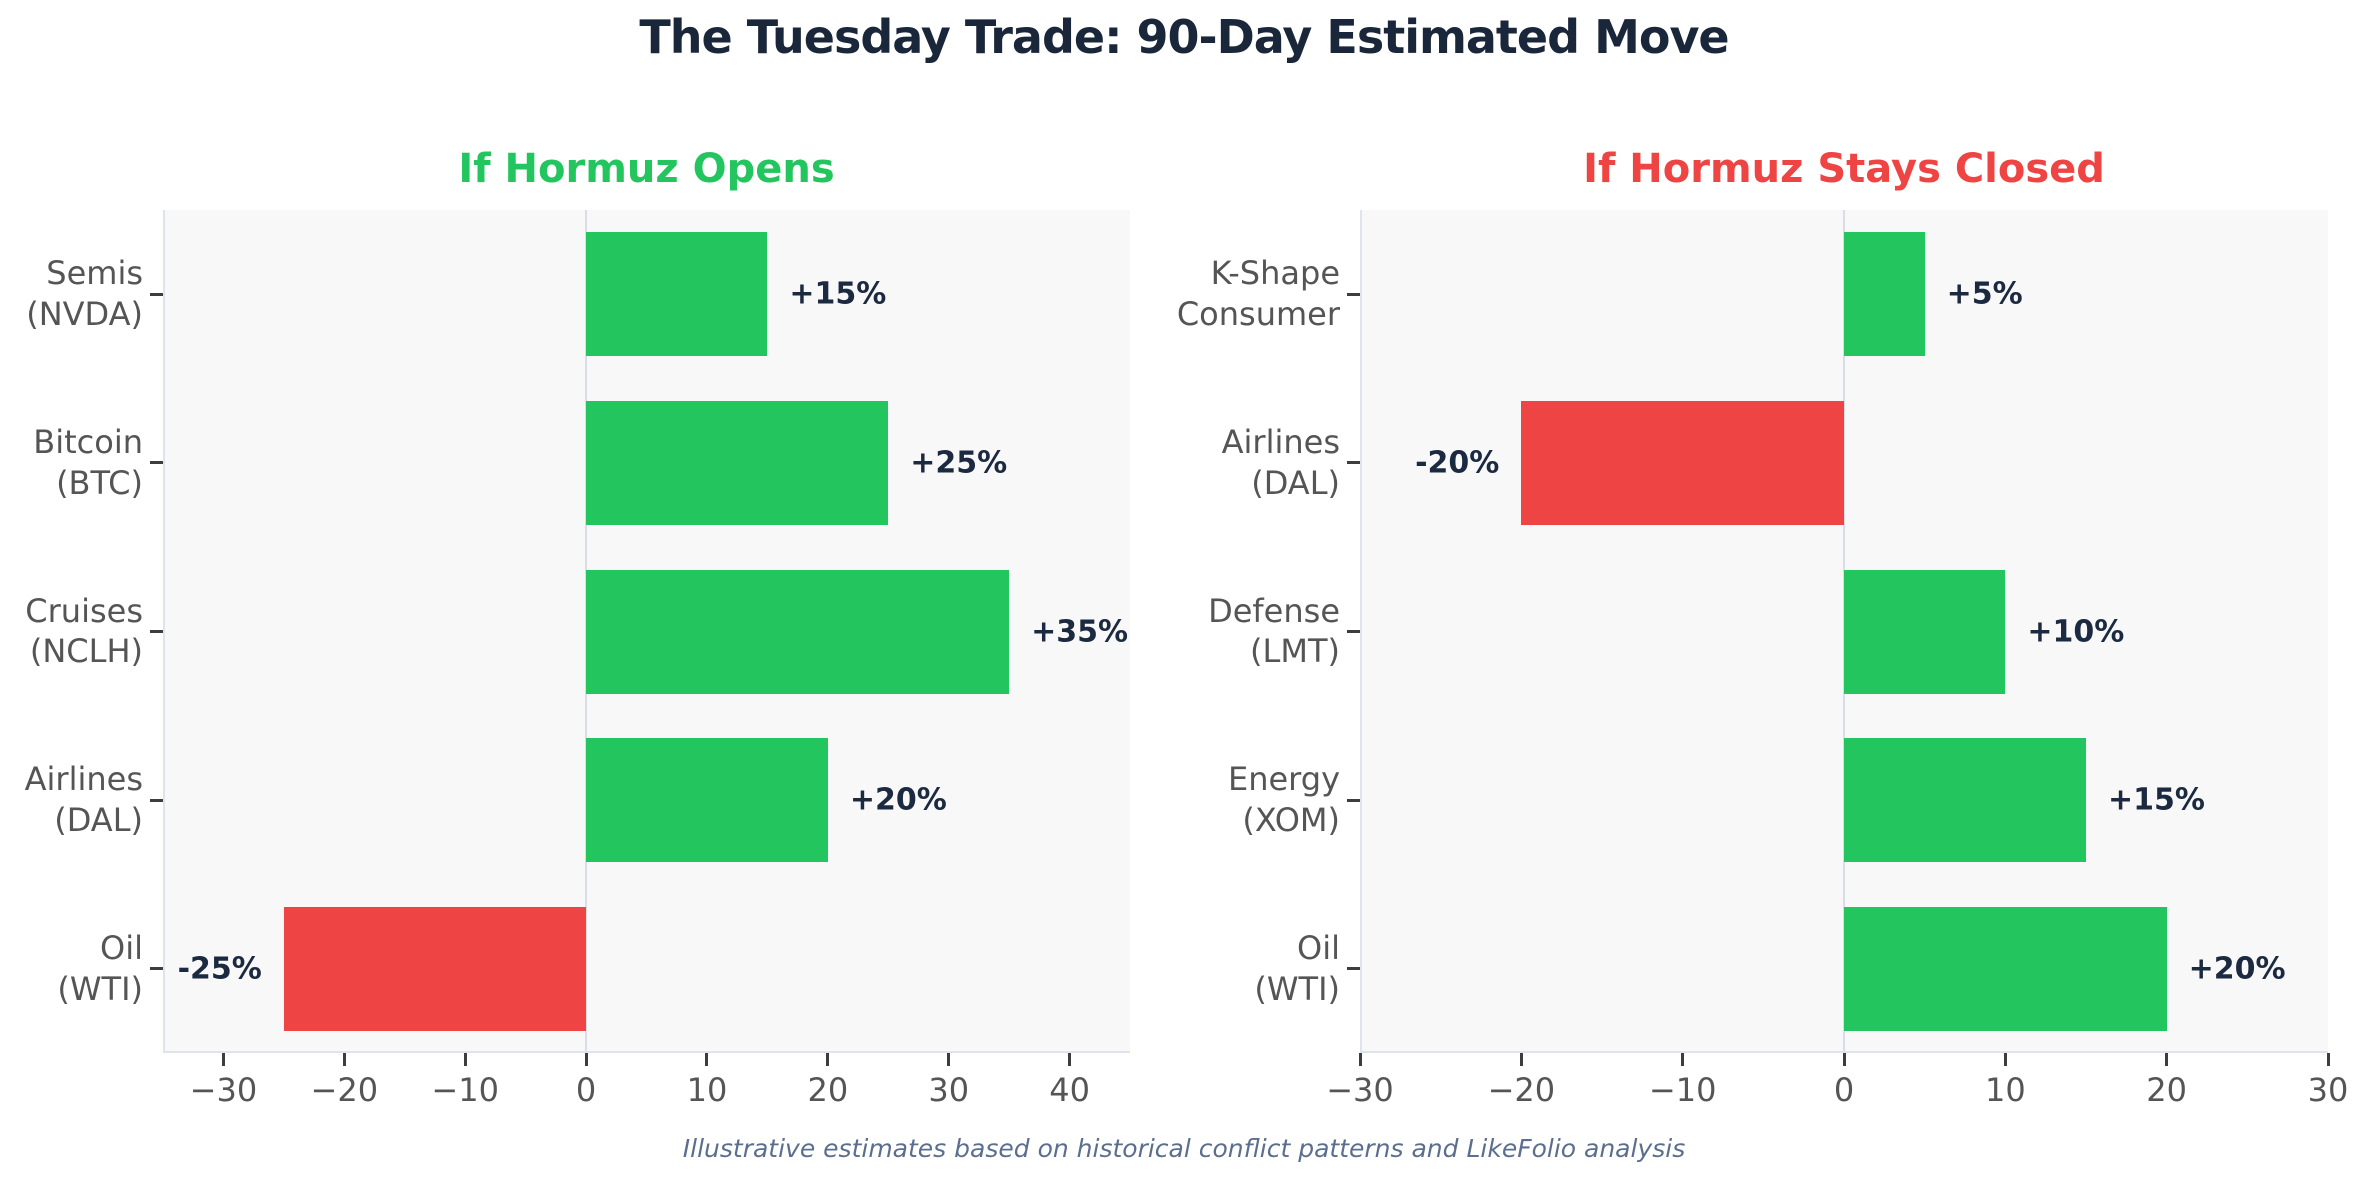  What do you see at coordinates (1844, 169) in the screenshot?
I see `right-chart-subtitle: If Hormuz Stays Closed` at bounding box center [1844, 169].